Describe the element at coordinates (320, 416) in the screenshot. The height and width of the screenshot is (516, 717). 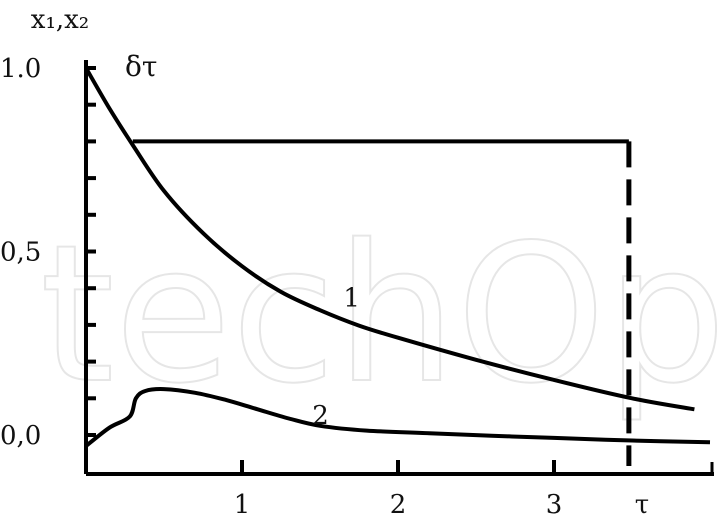
I see `series-label-2: 2` at that location.